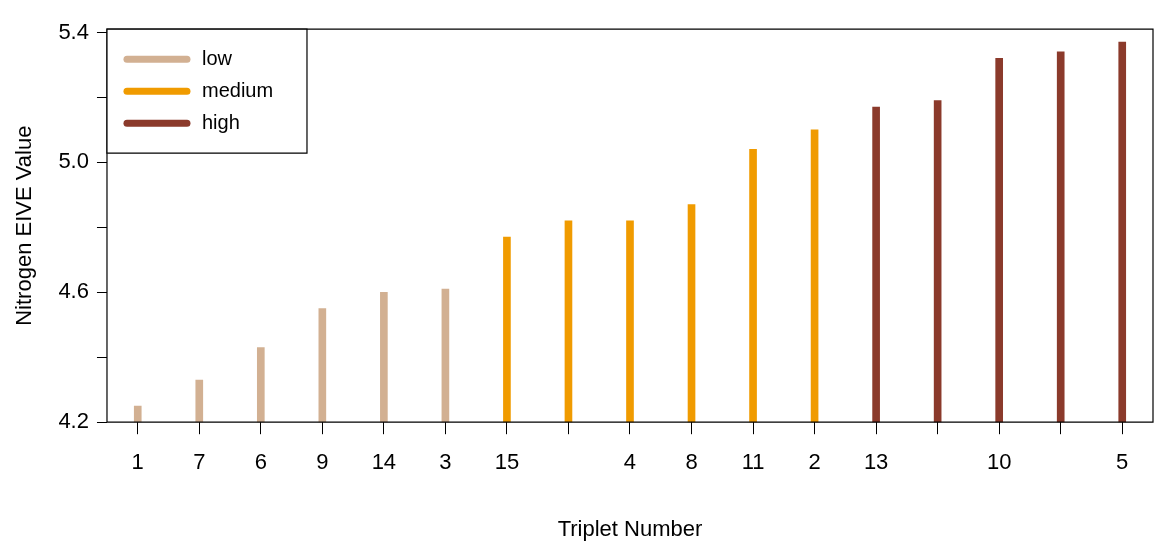  I want to click on y-tick-label: 4.2, so click(73, 421).